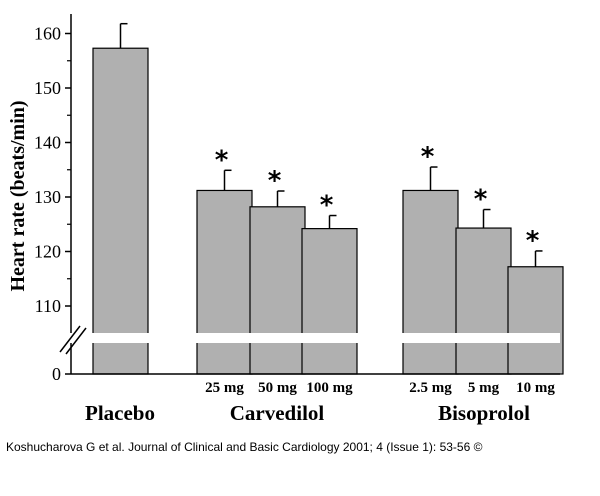 This screenshot has width=600, height=496. Describe the element at coordinates (484, 413) in the screenshot. I see `group-label-bisoprolol: Bisoprolol` at that location.